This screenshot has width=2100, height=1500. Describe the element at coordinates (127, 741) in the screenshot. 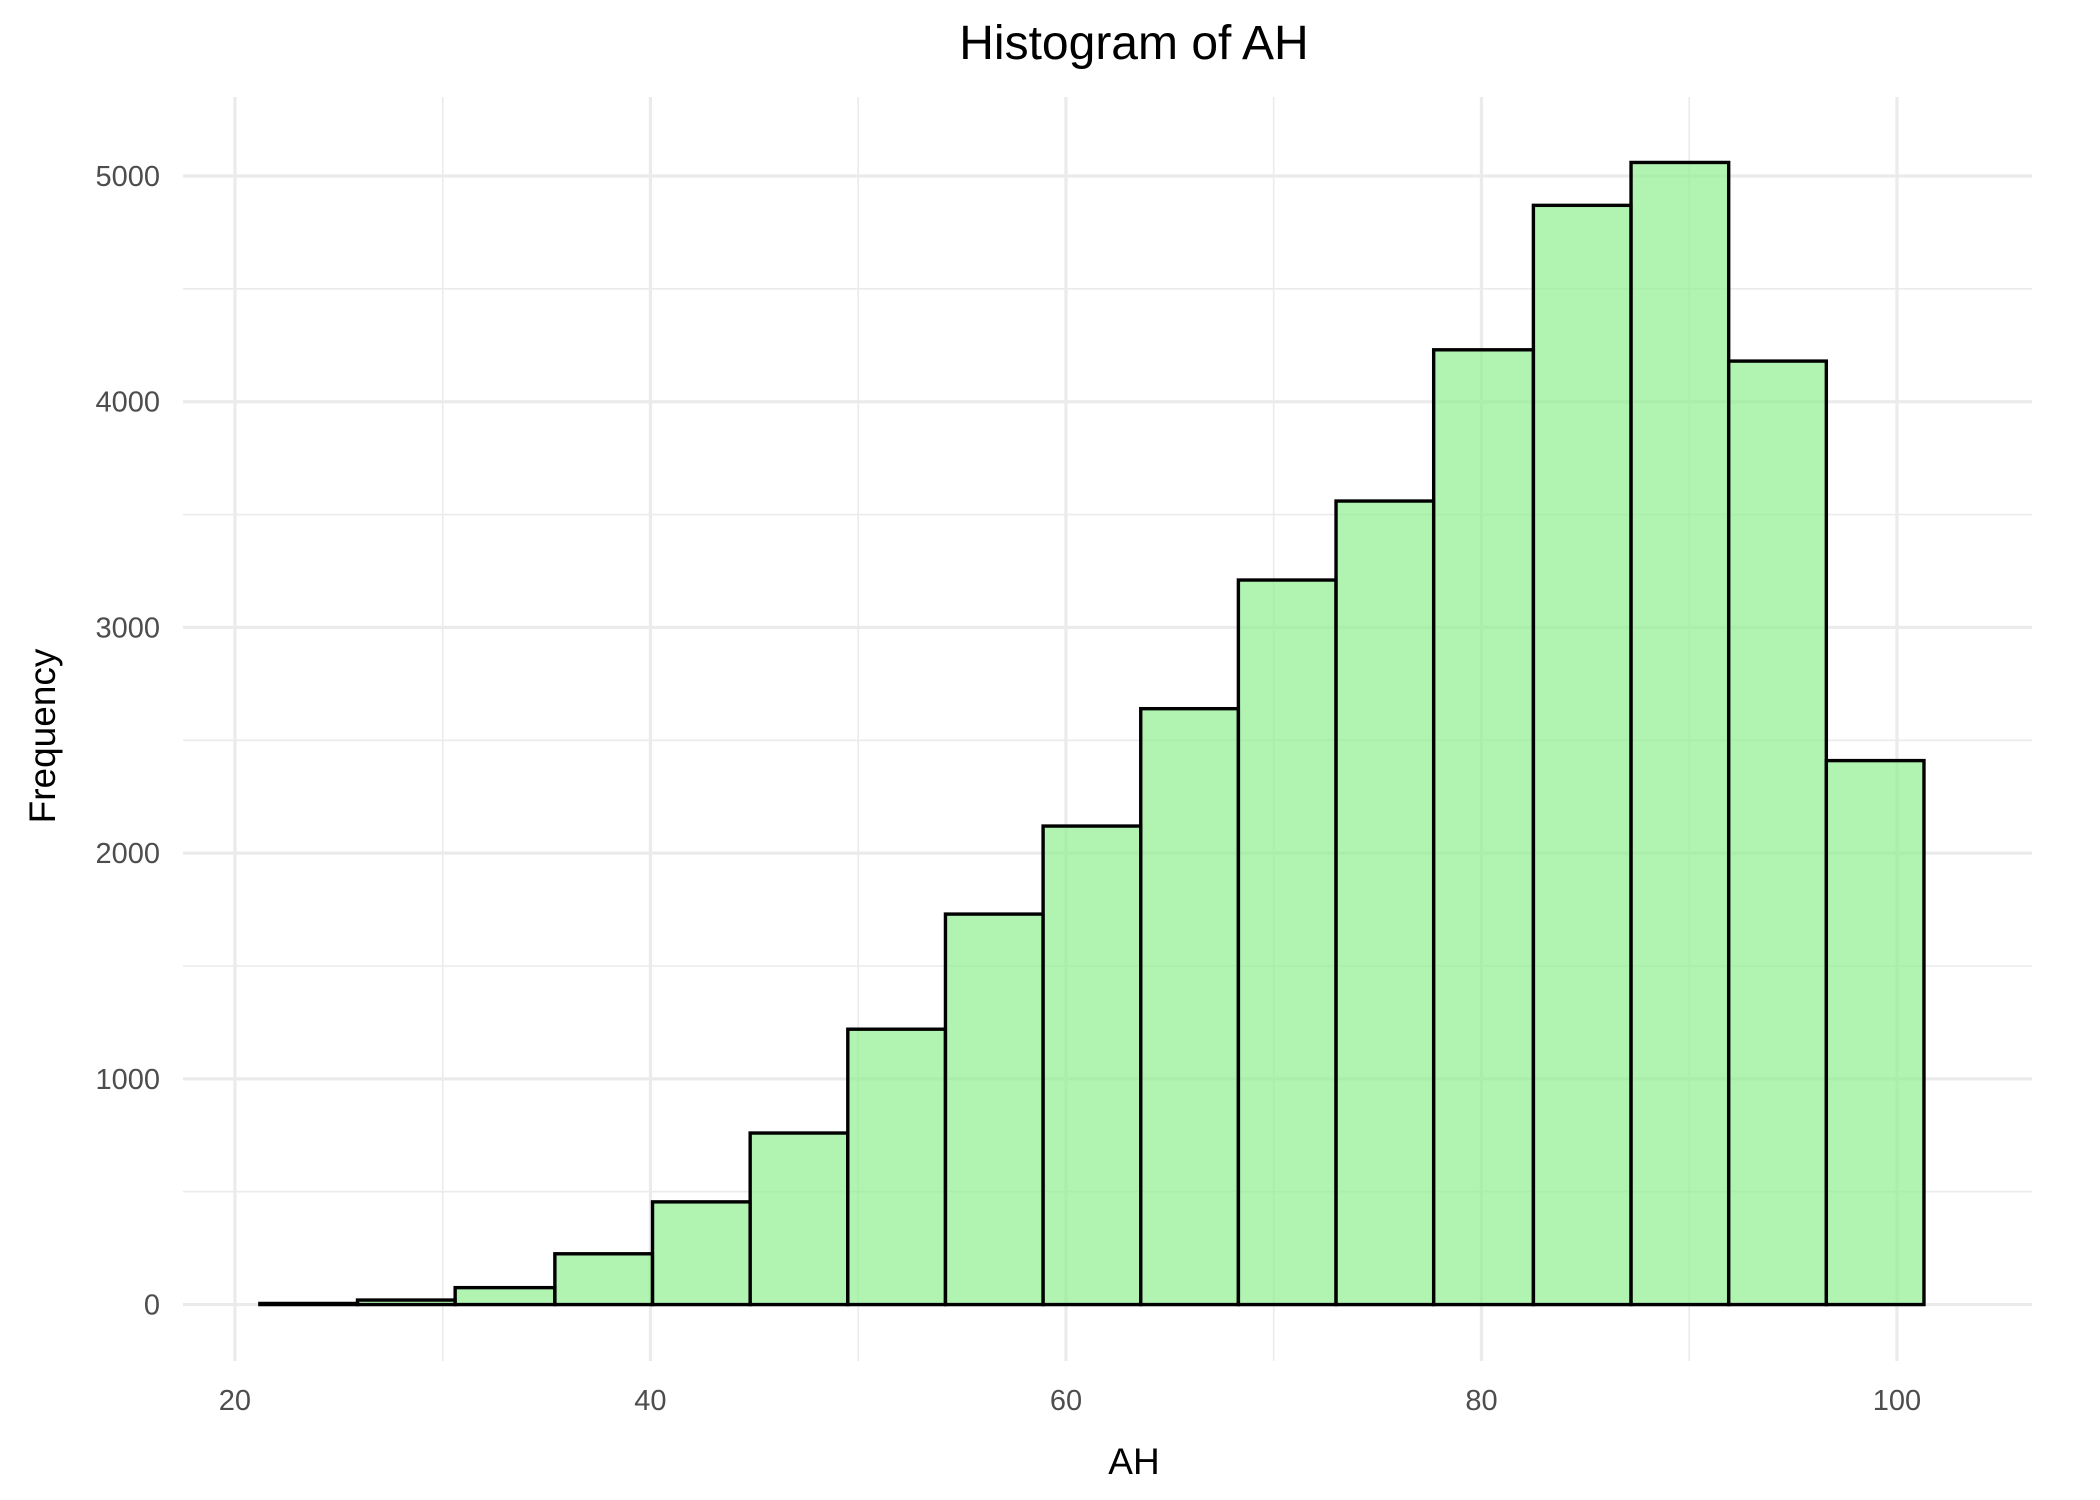

I see `y-axis-tick-labels: 0 1000 2000 3000 4000 5000` at that location.